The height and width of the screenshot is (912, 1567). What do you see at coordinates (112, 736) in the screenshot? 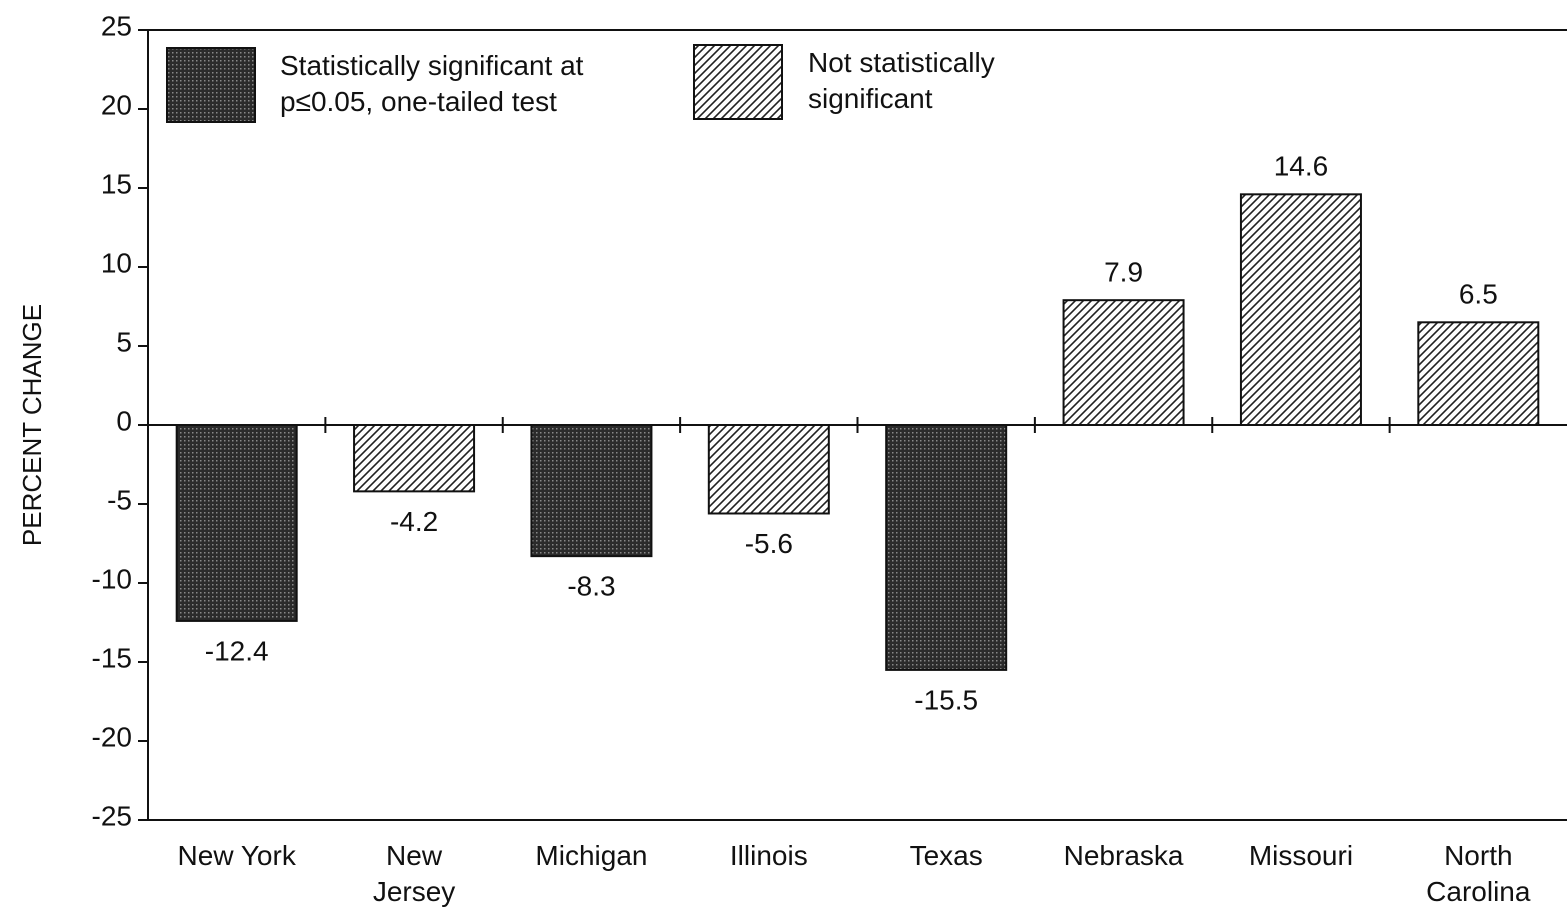
I see `y-tick-label: -20` at bounding box center [112, 736].